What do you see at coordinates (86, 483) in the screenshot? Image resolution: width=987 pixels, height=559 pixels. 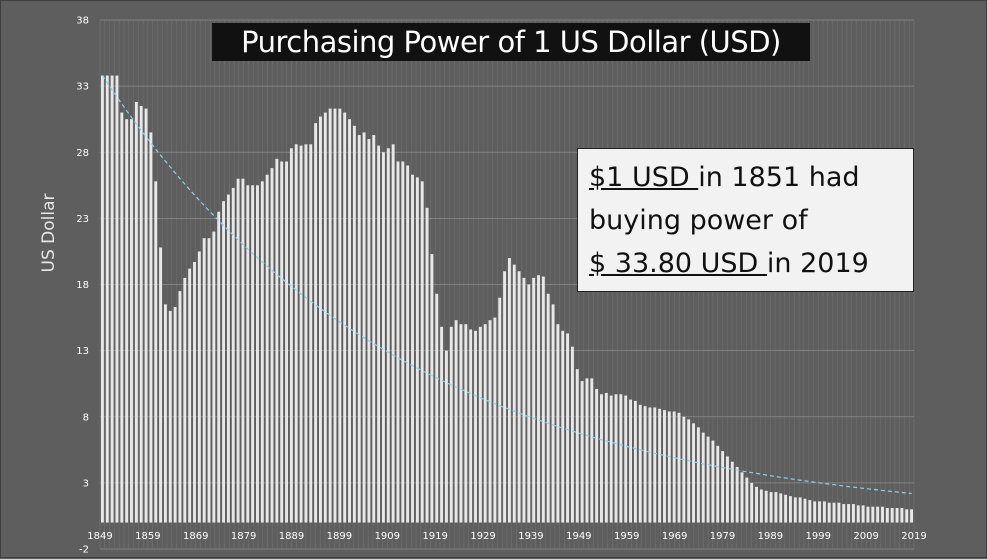 I see `y-tick-label: 3` at bounding box center [86, 483].